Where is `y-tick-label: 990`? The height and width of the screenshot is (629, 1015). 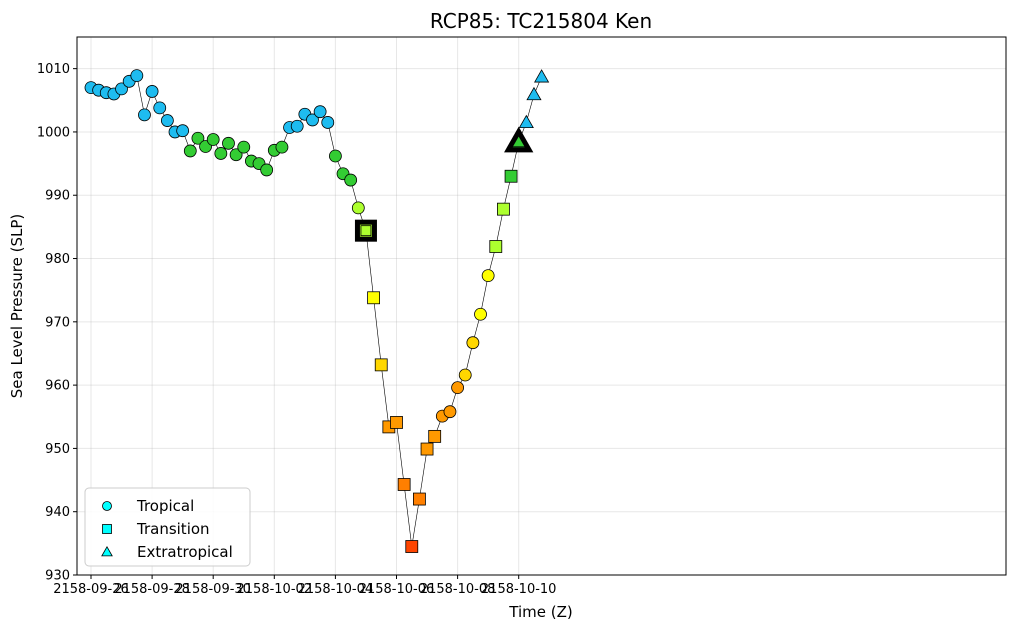 y-tick-label: 990 is located at coordinates (57, 196).